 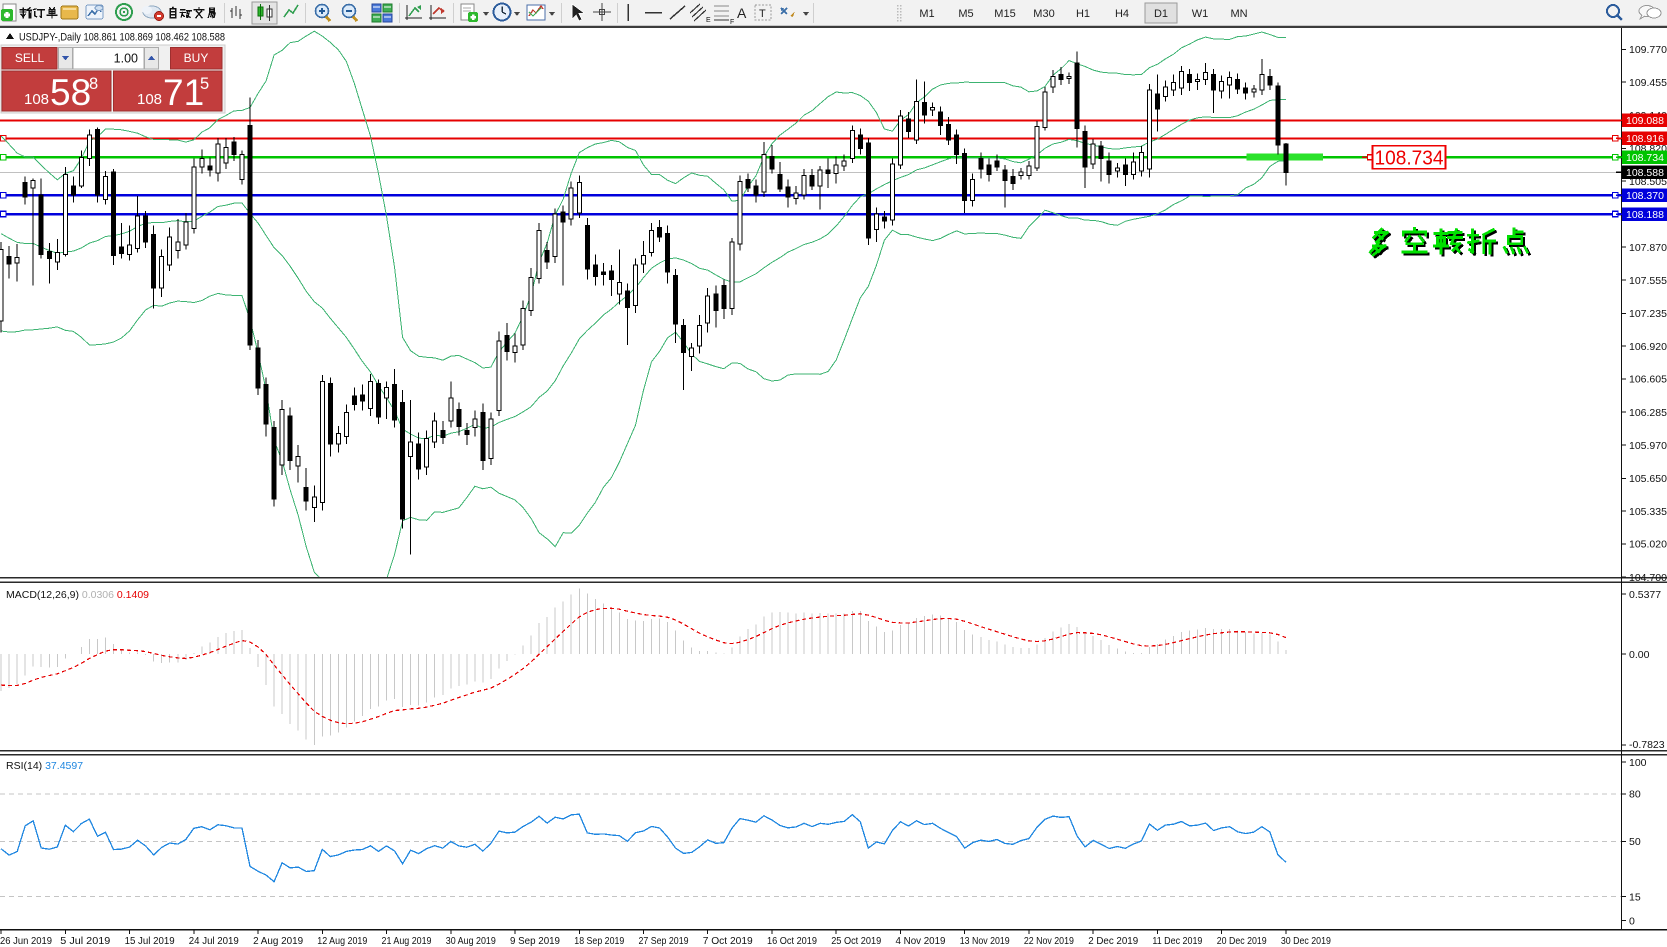 What do you see at coordinates (1648, 281) in the screenshot?
I see `svg-text: 107.555` at bounding box center [1648, 281].